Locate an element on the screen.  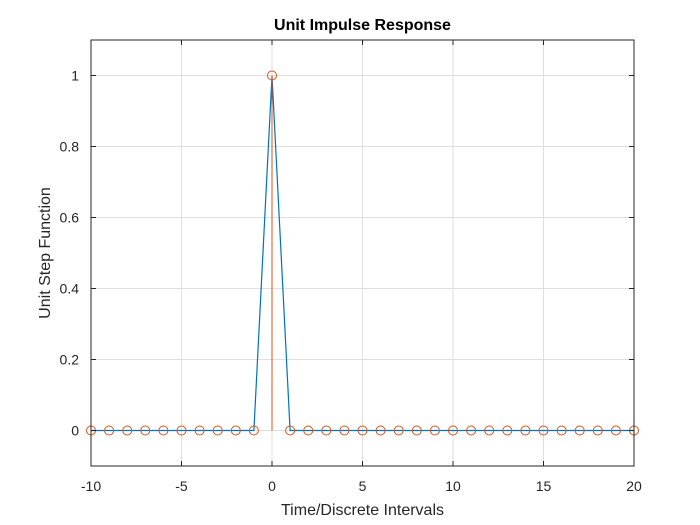
x-tick-label: 10 is located at coordinates (453, 486).